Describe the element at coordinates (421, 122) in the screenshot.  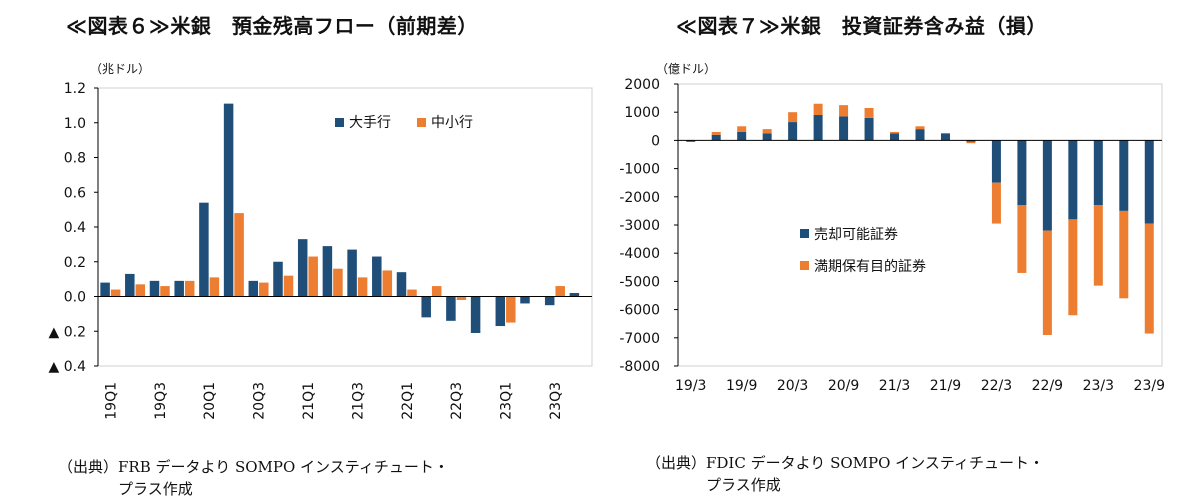
I see `legend-swatch-regional-banks` at that location.